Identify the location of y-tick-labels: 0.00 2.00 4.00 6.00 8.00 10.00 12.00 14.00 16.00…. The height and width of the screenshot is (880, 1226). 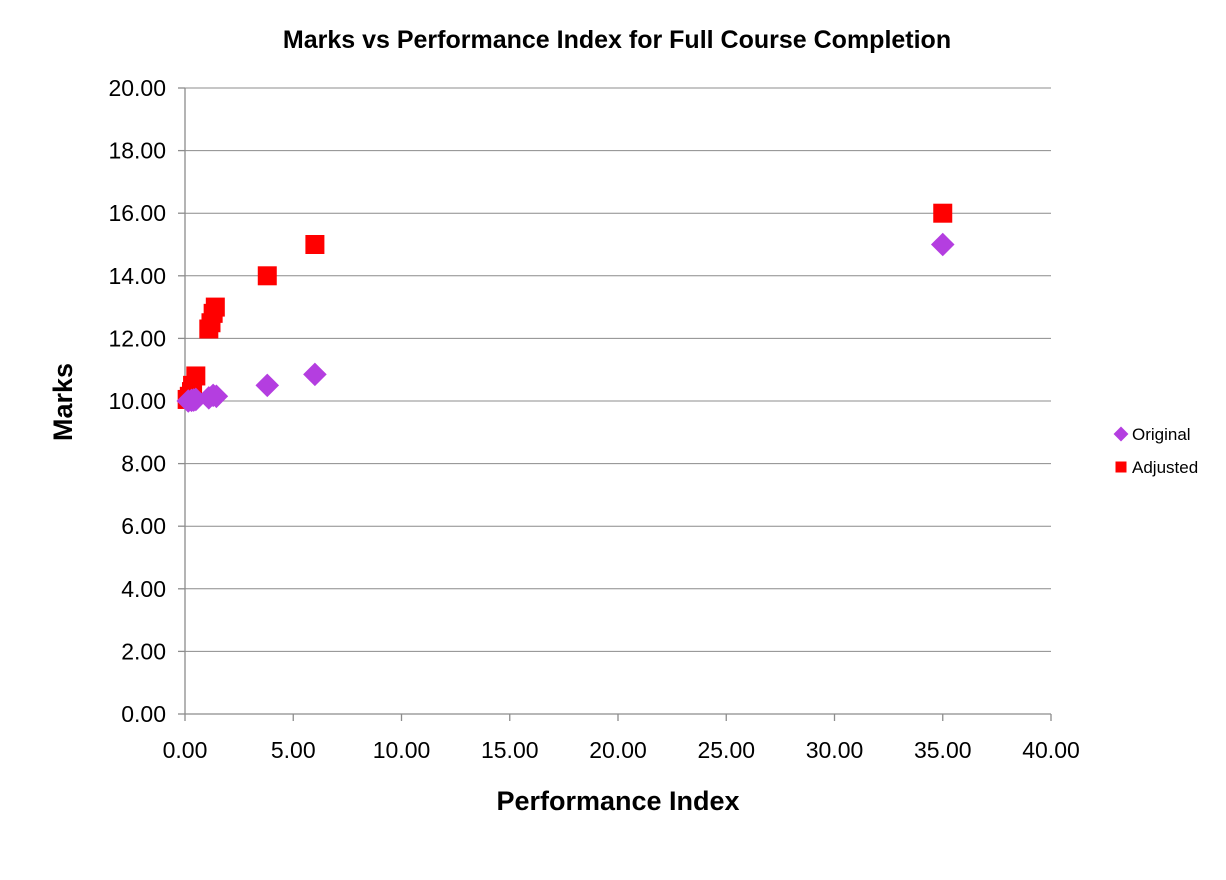
(137, 401).